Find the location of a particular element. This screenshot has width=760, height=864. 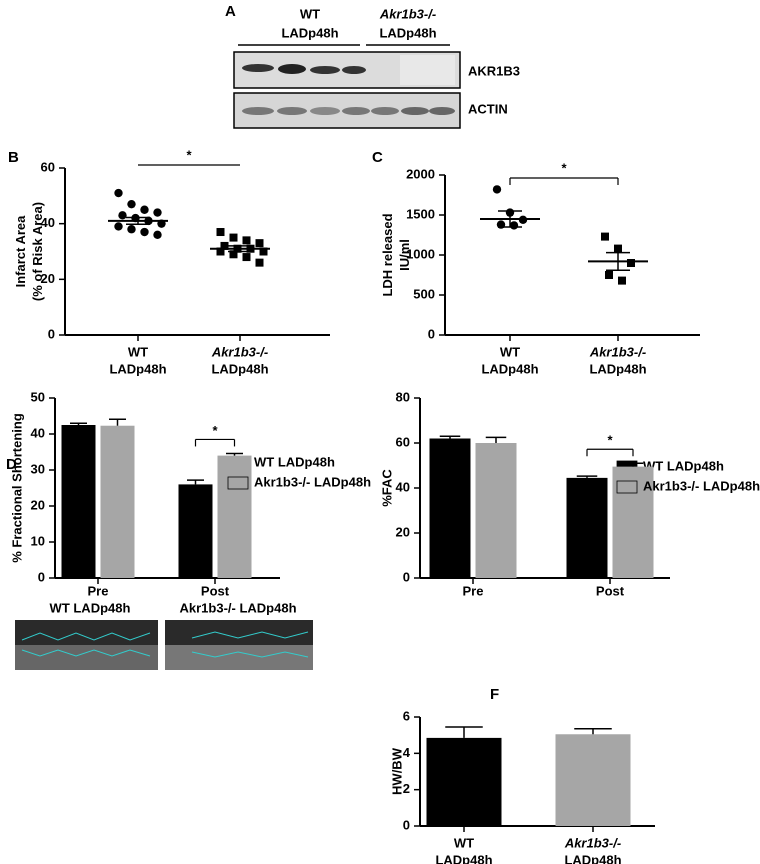

y-tick-label: 500 is located at coordinates (424, 293).